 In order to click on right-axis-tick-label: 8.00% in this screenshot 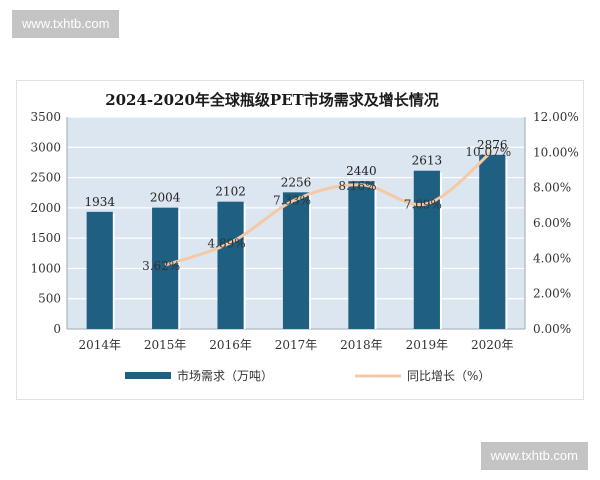, I will do `click(552, 188)`.